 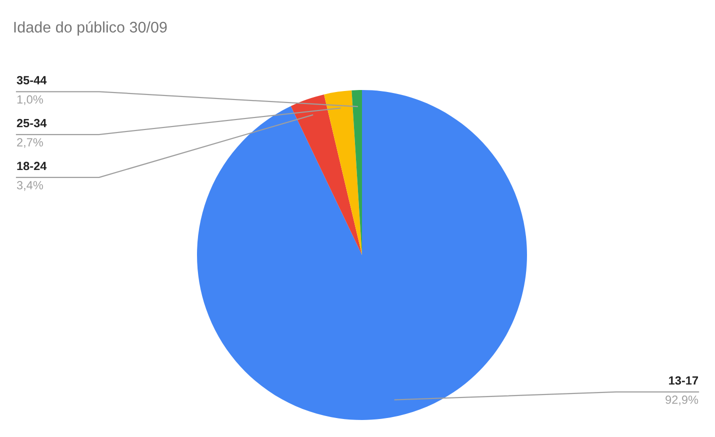 I want to click on slice-label: 18-24, so click(x=32, y=166).